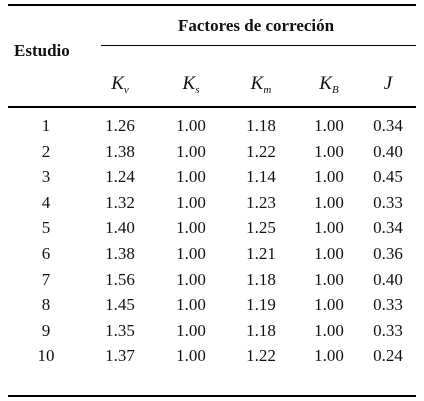 The image size is (424, 401). Describe the element at coordinates (46, 125) in the screenshot. I see `estudio-cell: 1` at that location.